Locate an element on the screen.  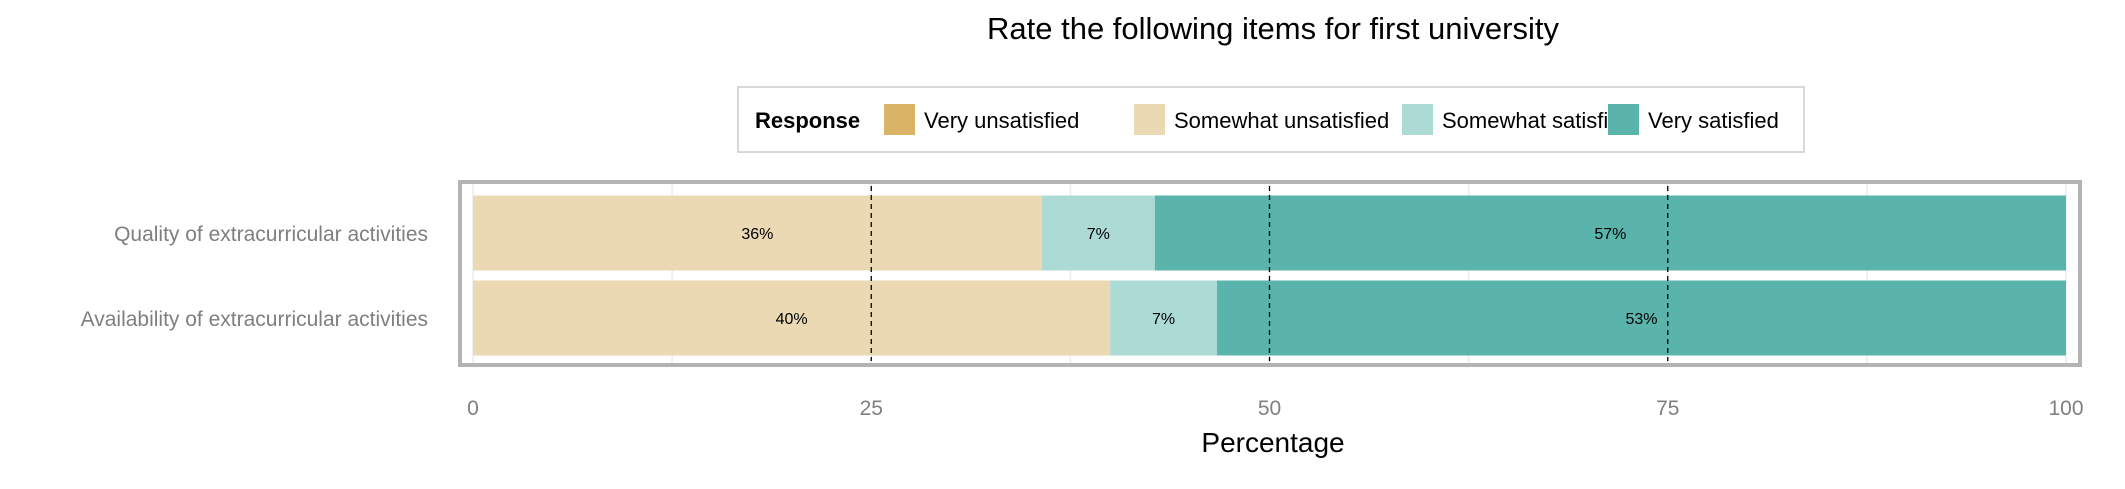
data-label: 40% is located at coordinates (792, 319).